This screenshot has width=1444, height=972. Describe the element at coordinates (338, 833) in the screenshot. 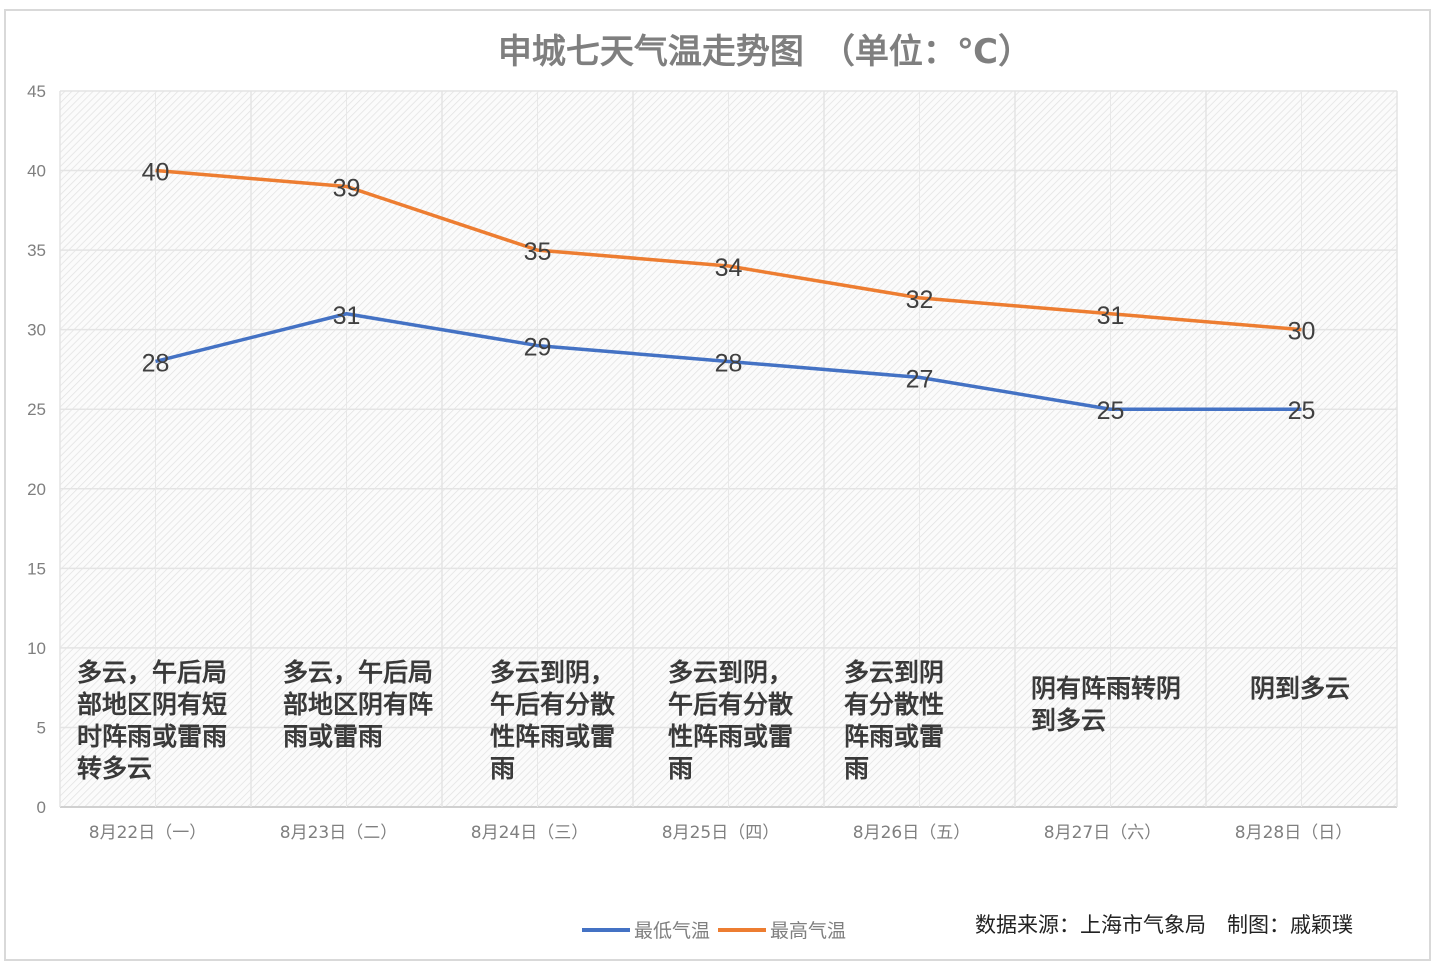

I see `x-tick-label: 8月23日（二）` at that location.